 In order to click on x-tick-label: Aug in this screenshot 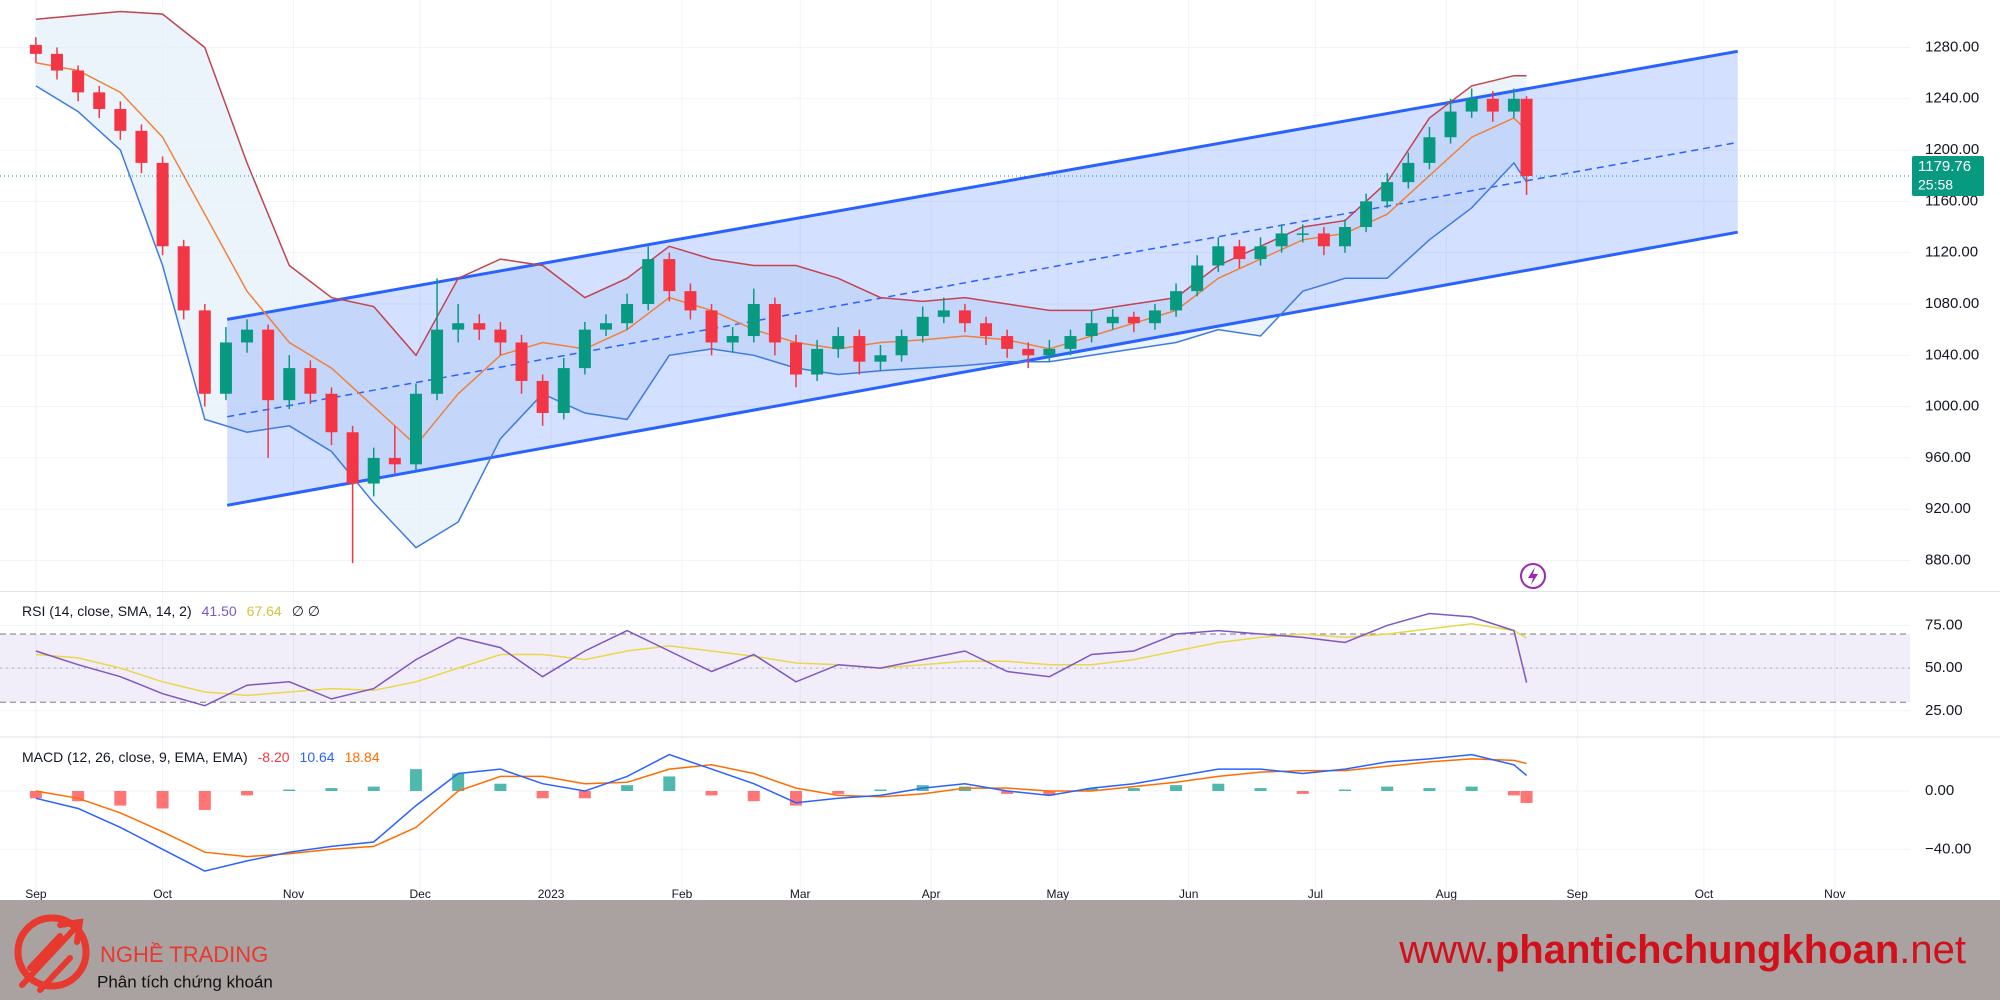, I will do `click(1446, 894)`.